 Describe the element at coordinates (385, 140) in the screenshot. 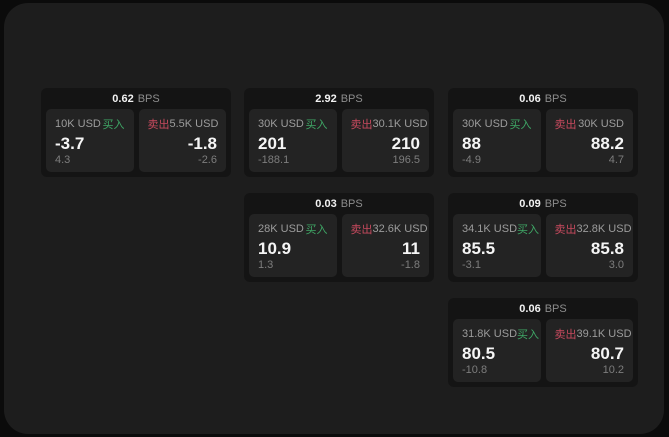

I see `sell-panel: 卖出 30.1K USD 210 196.5` at that location.